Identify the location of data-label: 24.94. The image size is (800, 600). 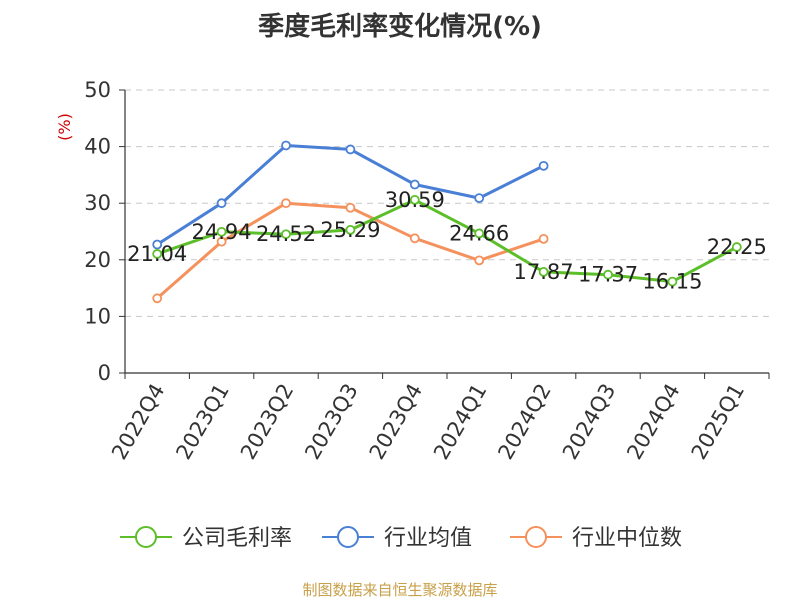
(222, 232).